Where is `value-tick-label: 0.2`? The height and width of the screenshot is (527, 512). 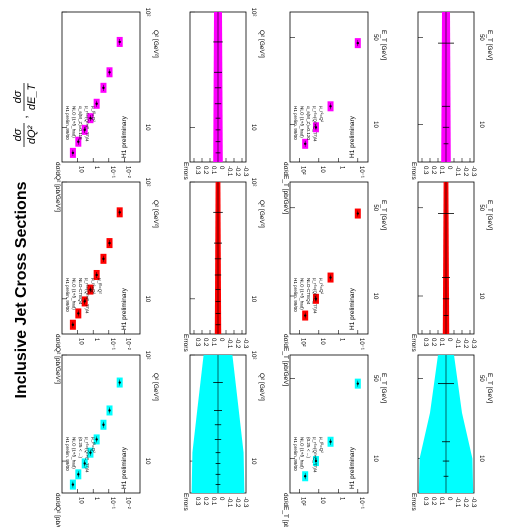
value-tick-label: 0.2 is located at coordinates (205, 170).